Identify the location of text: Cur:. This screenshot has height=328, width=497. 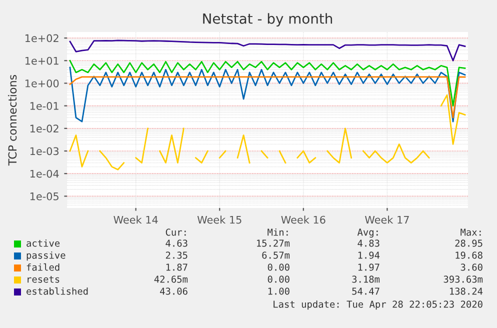
(176, 232).